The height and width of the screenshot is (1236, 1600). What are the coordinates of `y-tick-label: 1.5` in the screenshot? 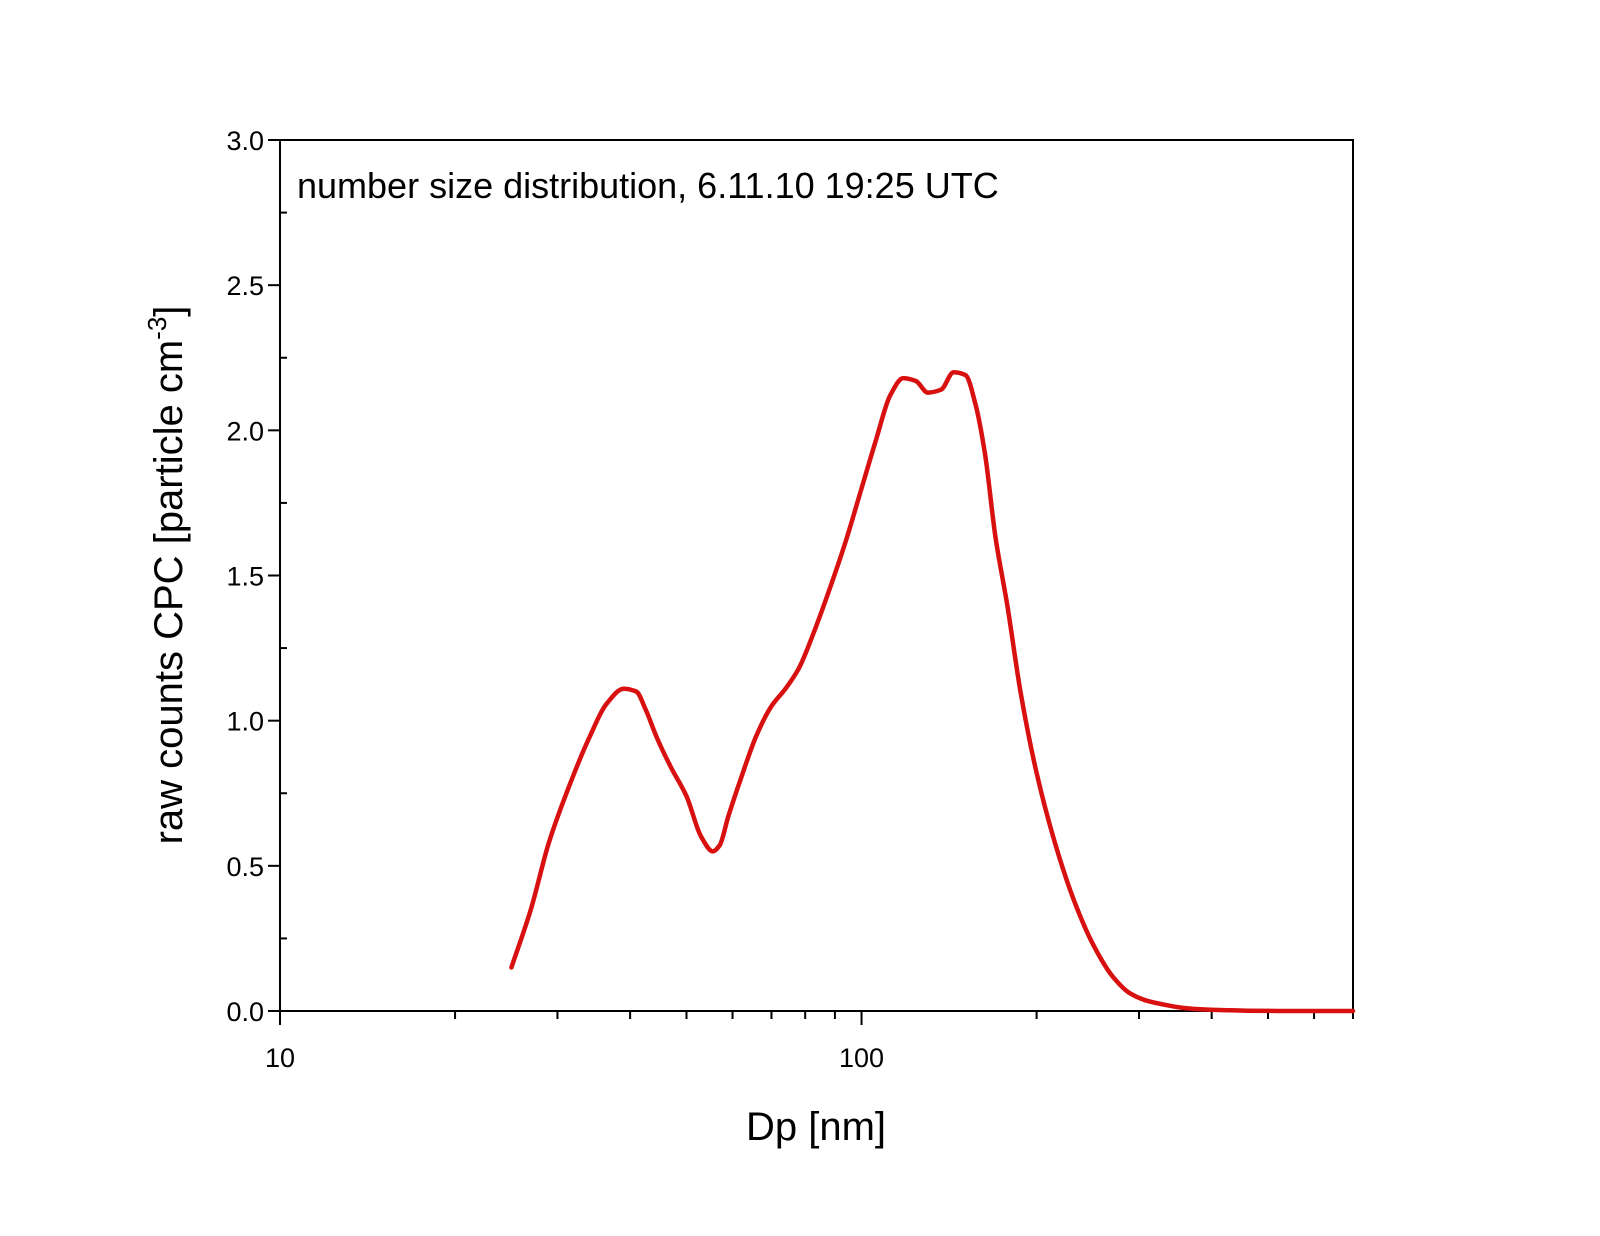 It's located at (245, 577).